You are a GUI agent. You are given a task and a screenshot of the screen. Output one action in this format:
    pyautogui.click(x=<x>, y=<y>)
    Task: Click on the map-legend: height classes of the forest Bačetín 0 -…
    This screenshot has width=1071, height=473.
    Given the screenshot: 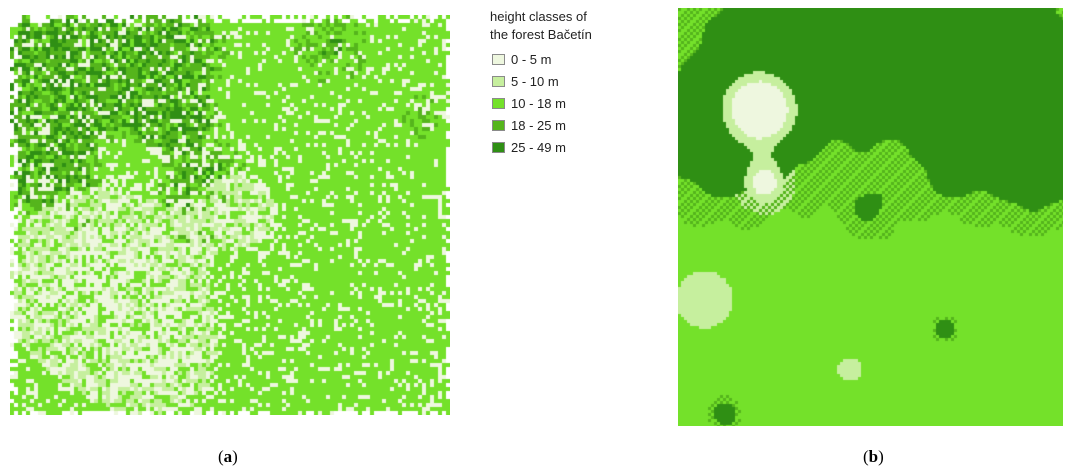 What is the action you would take?
    pyautogui.click(x=575, y=83)
    